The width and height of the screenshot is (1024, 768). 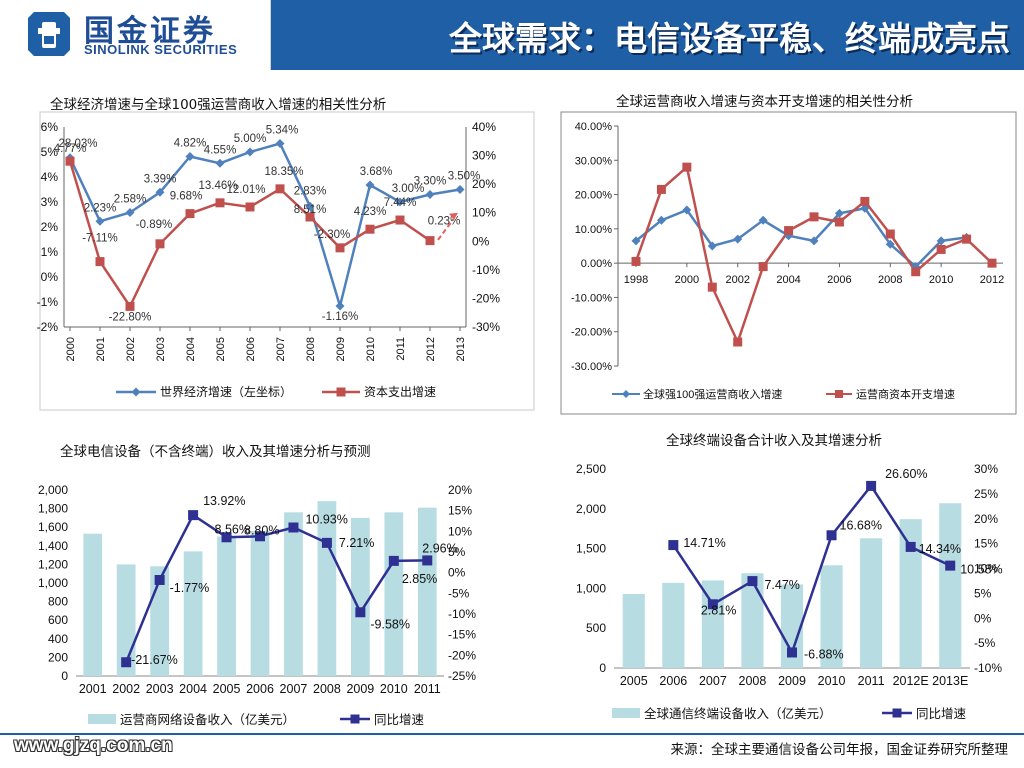 I want to click on chart4-right-tick-label: 30%, so click(x=986, y=469).